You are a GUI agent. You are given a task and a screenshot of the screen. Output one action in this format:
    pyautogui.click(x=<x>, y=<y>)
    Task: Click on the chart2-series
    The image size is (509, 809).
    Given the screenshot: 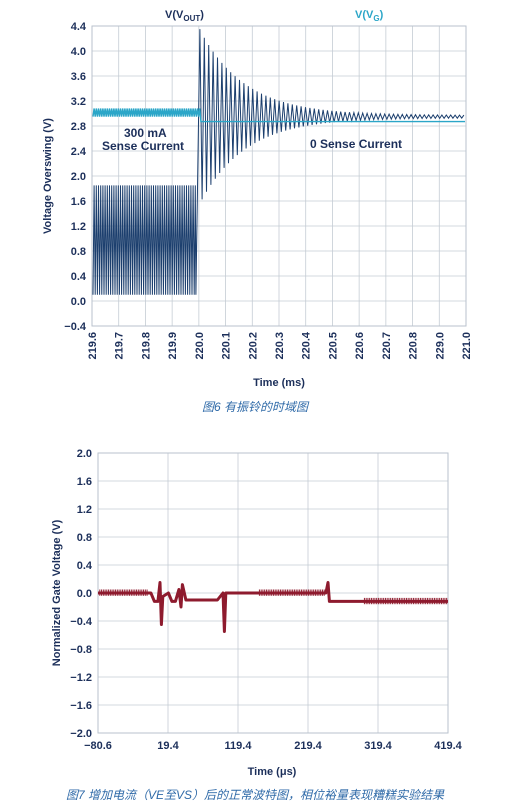 What is the action you would take?
    pyautogui.click(x=273, y=607)
    